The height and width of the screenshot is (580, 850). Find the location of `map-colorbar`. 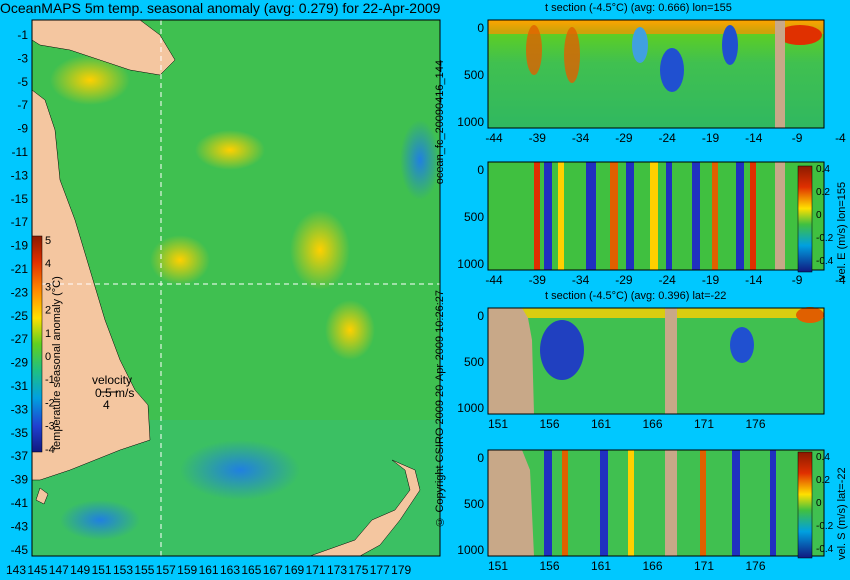

map-colorbar is located at coordinates (37, 344).